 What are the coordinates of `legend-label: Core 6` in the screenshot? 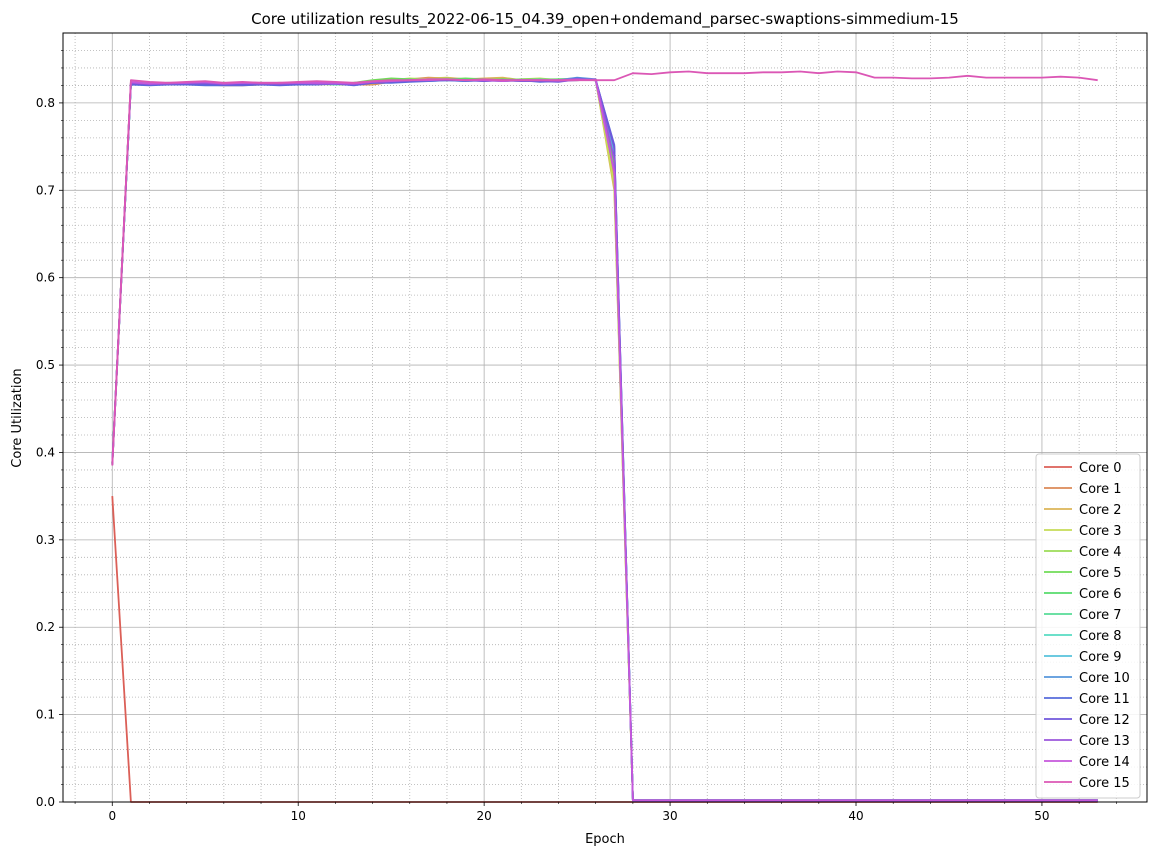 It's located at (1100, 594).